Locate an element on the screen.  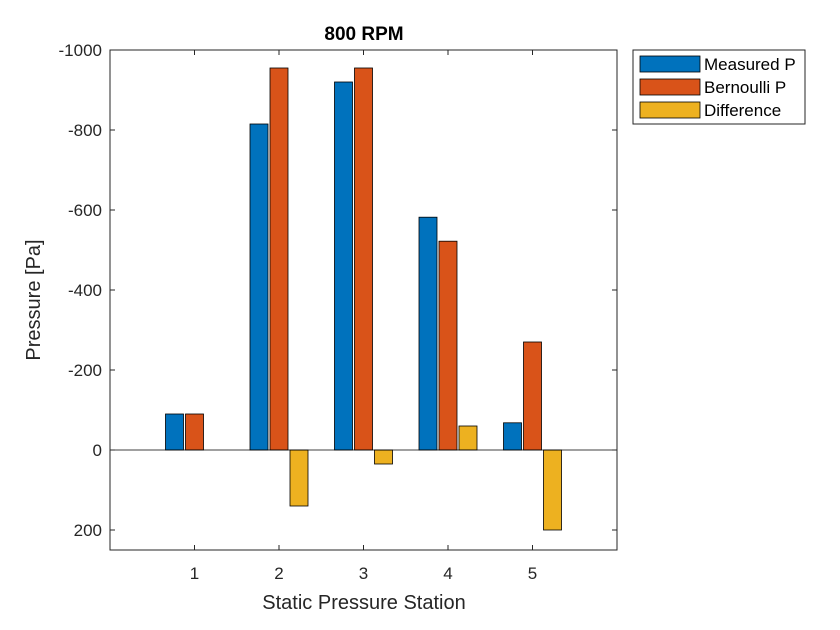
y-tick-label: -800 is located at coordinates (85, 130).